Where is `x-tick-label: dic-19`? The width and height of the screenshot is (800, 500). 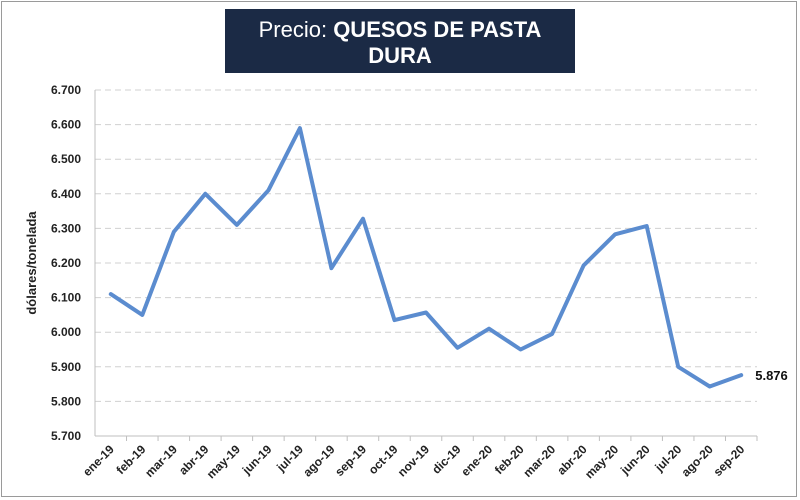
x-tick-label: dic-19 is located at coordinates (446, 459).